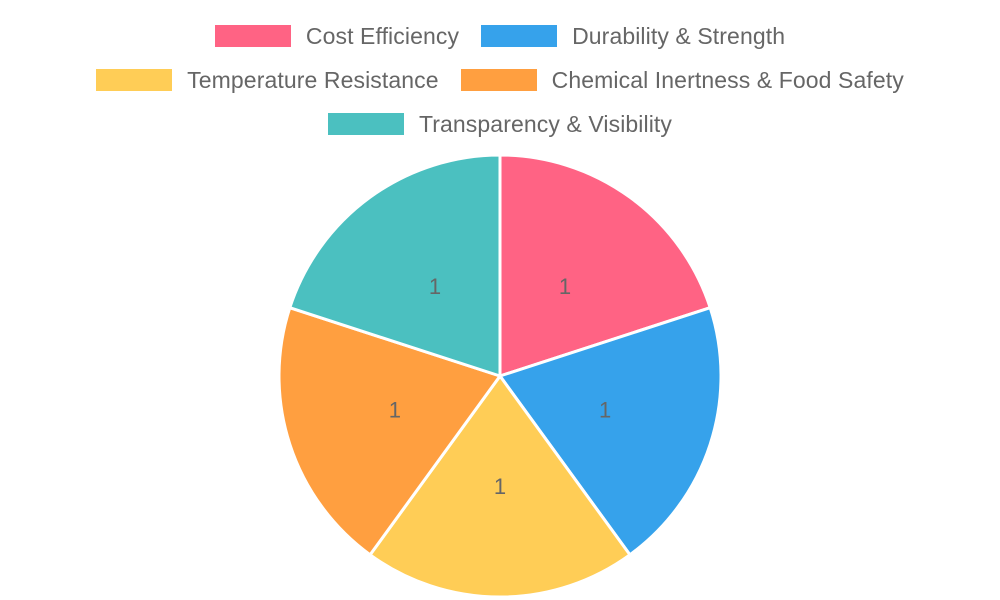 The width and height of the screenshot is (1000, 600). I want to click on legend-label: Durability & Strength, so click(679, 35).